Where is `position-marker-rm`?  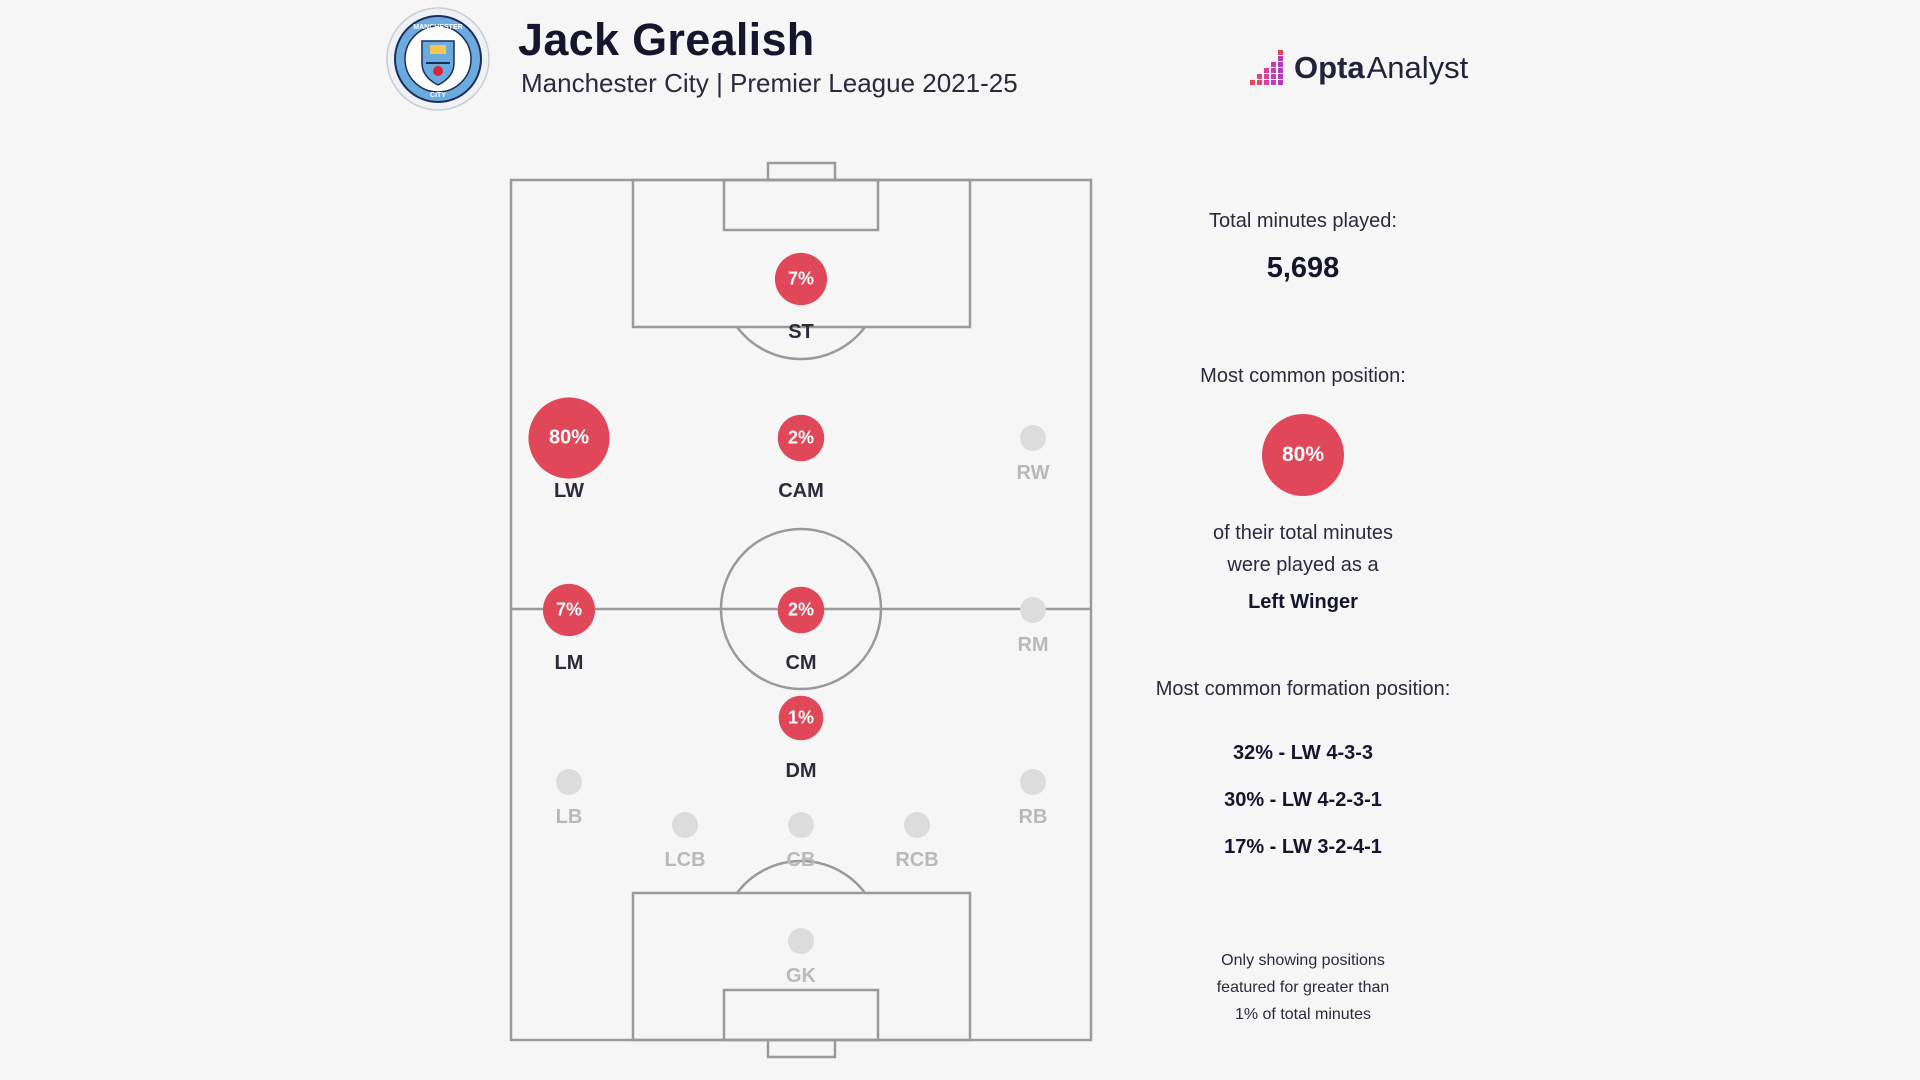
position-marker-rm is located at coordinates (1033, 610).